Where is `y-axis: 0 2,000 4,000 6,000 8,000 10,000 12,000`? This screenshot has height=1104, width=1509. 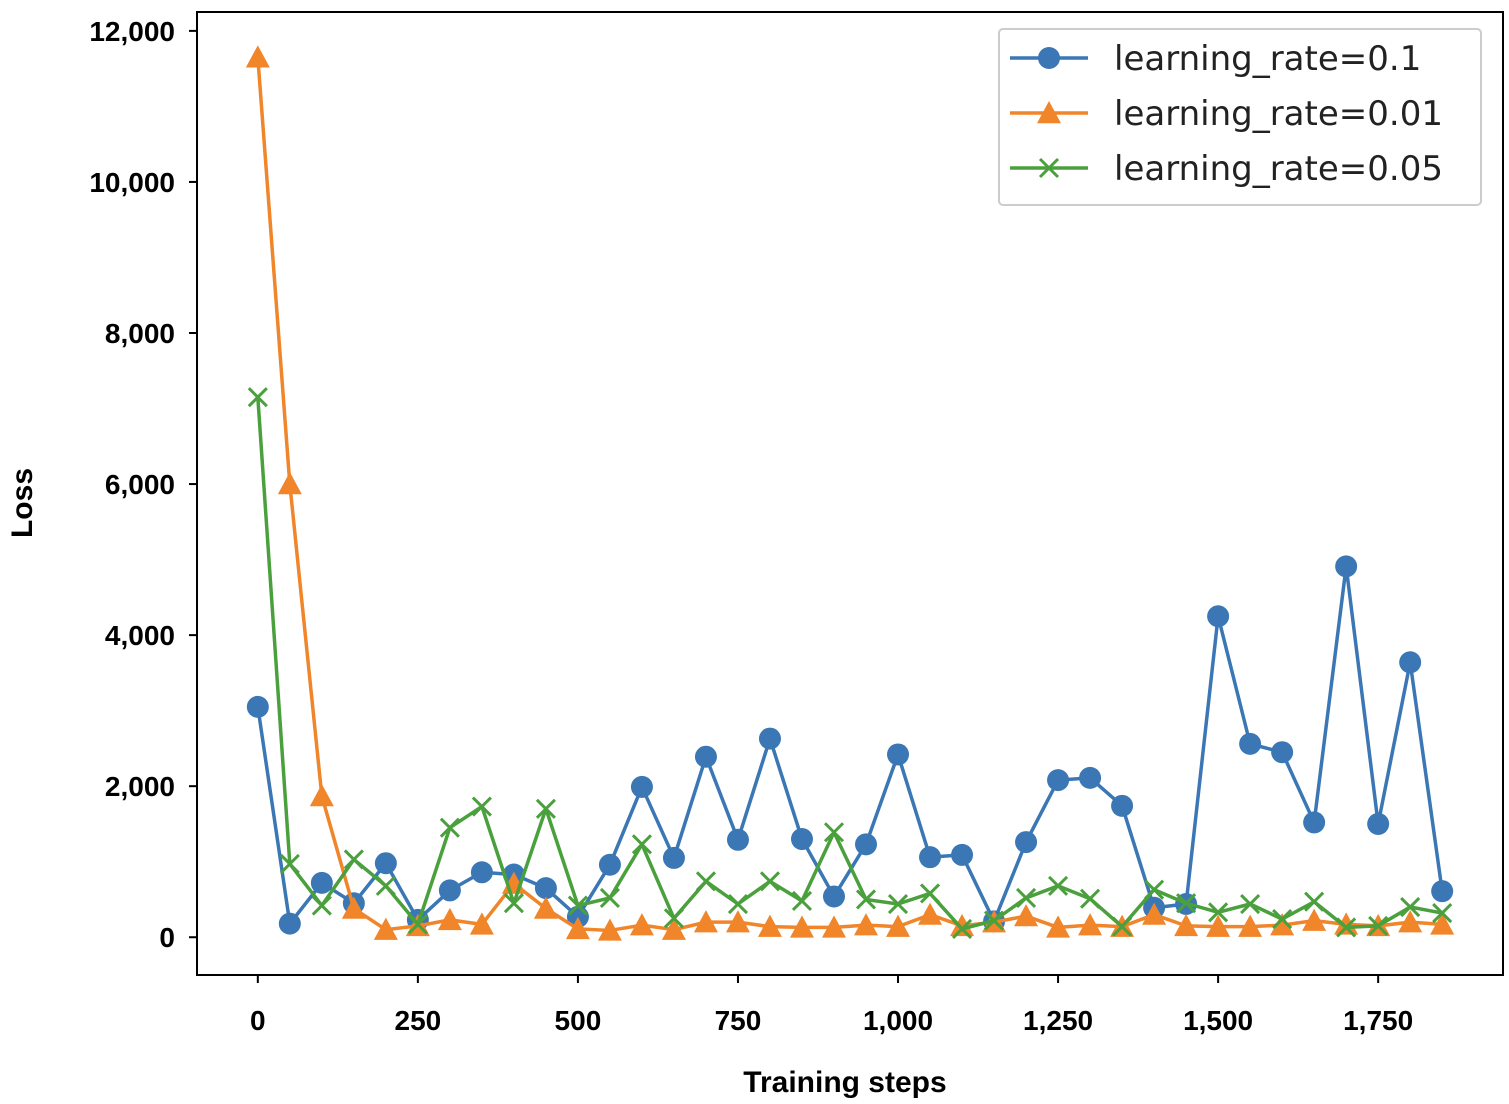
y-axis: 0 2,000 4,000 6,000 8,000 10,000 12,000 is located at coordinates (143, 484).